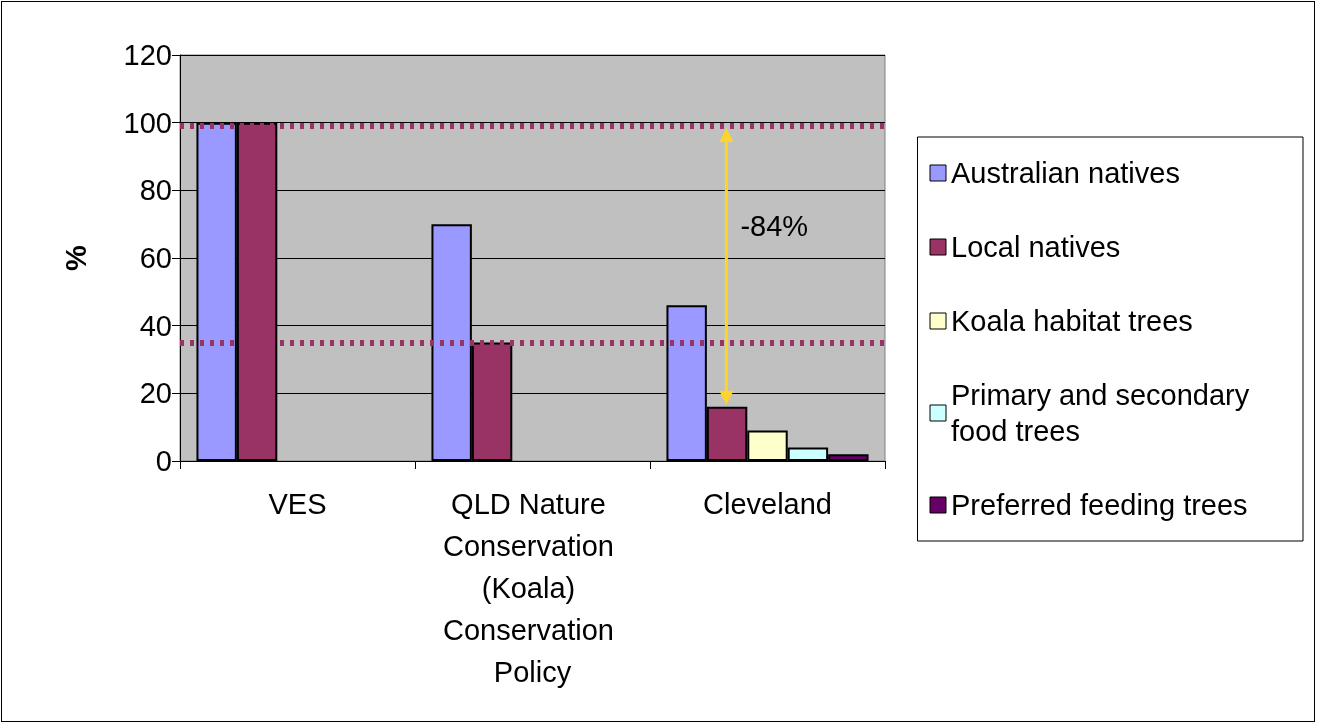 The width and height of the screenshot is (1318, 725). I want to click on y-tick-label: 40, so click(155, 325).